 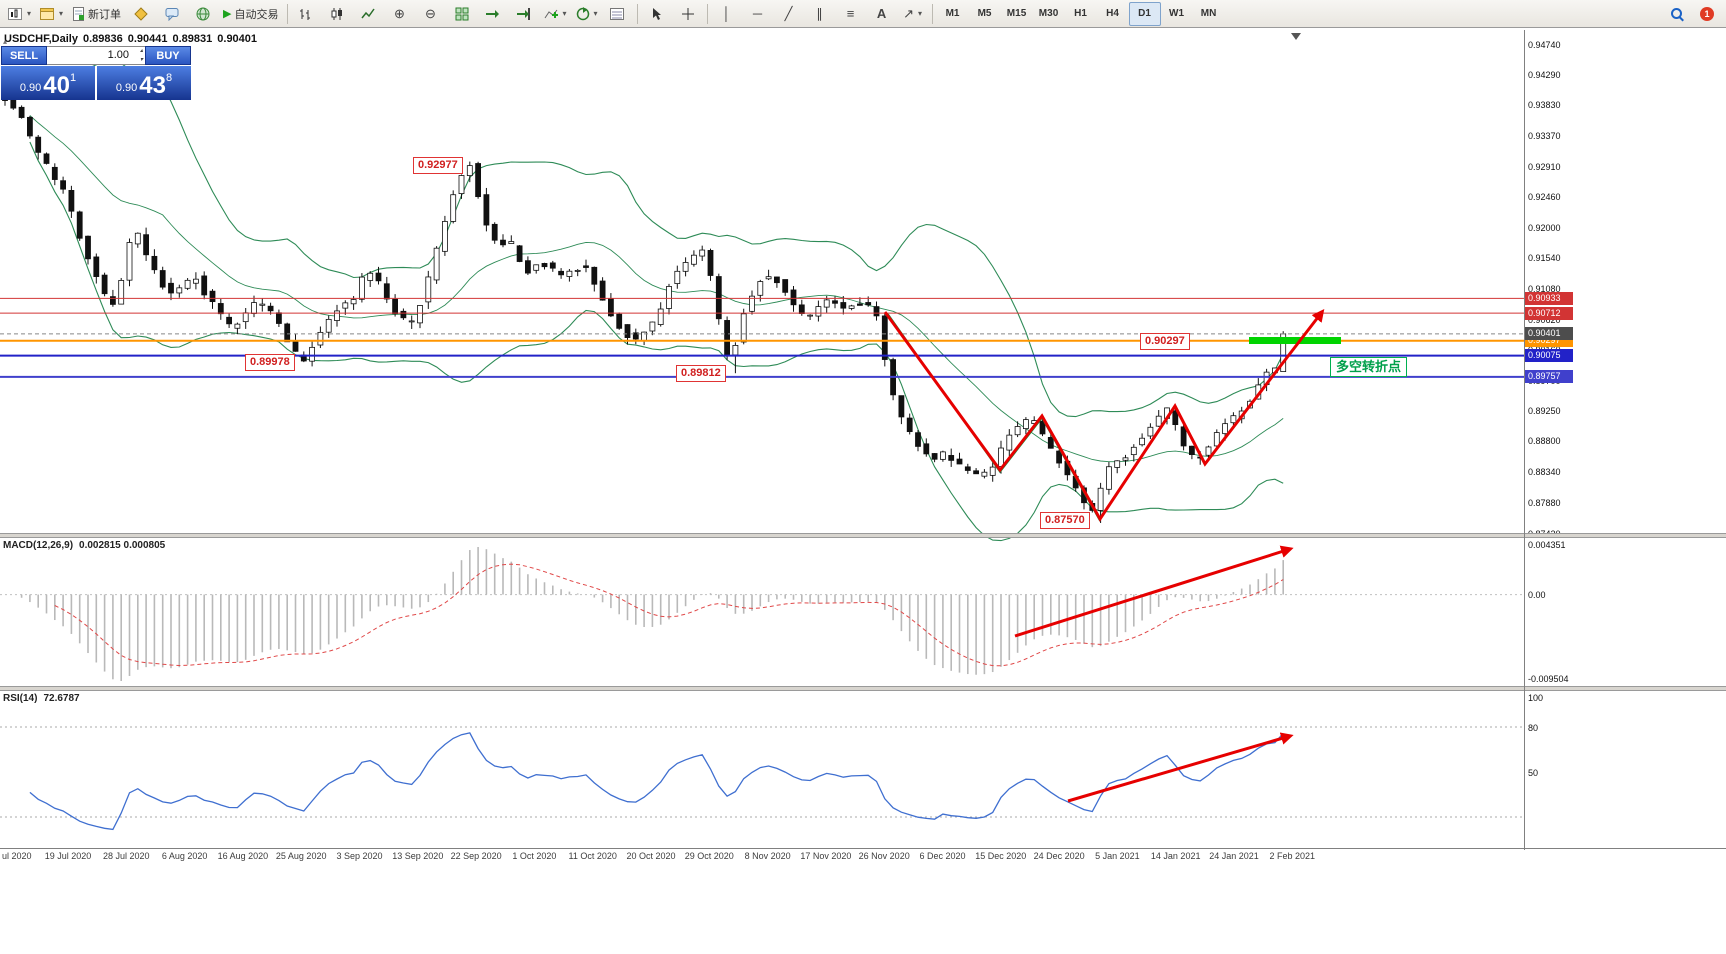 I want to click on spin-down-icon: ▾, so click(x=141, y=60).